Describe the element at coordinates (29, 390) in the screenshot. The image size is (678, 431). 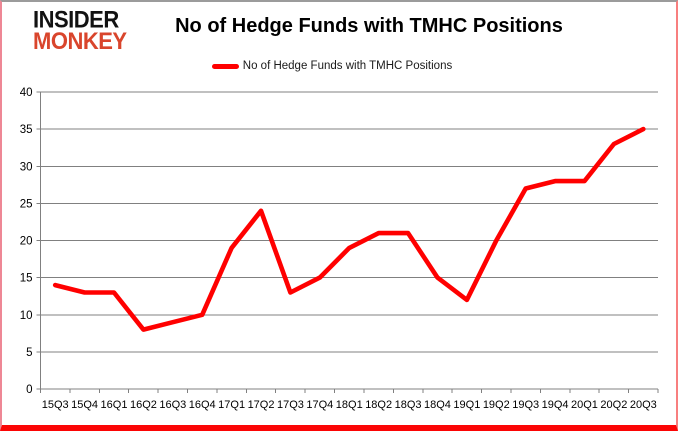
I see `y-tick-label: 0` at that location.